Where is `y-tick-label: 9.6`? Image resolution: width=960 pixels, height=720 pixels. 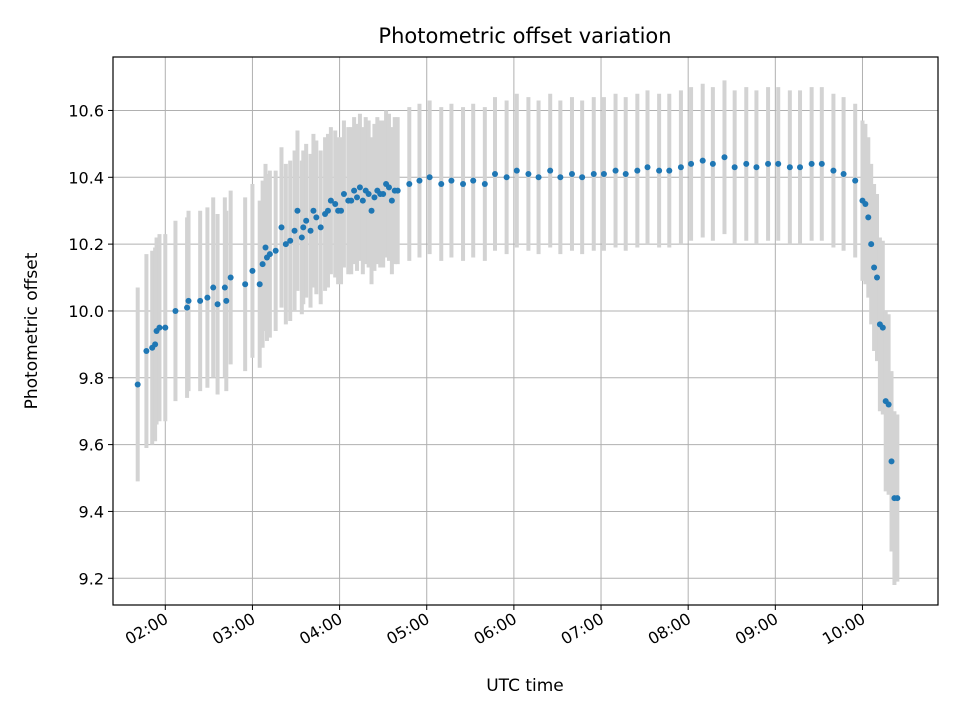
y-tick-label: 9.6 is located at coordinates (91, 445).